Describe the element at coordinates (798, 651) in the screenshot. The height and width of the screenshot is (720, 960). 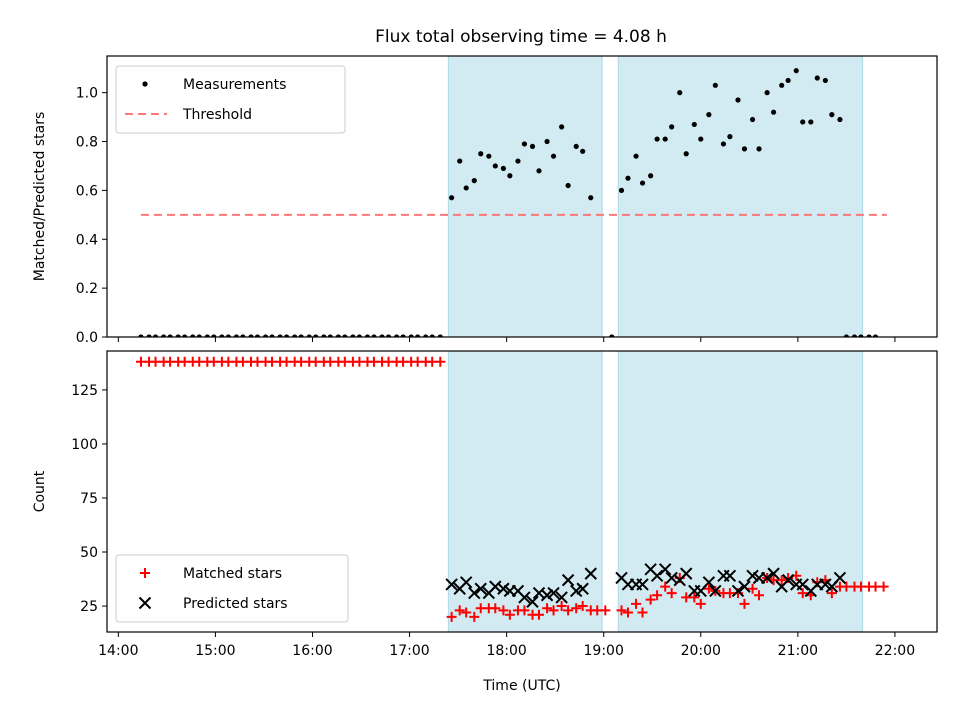
I see `x-tick-label: 21:00` at that location.